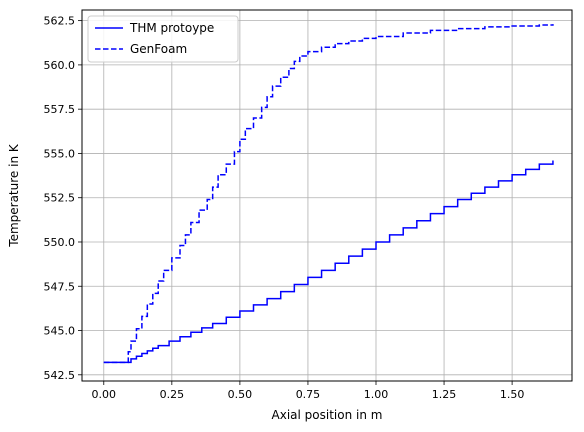 Image resolution: width=584 pixels, height=432 pixels. Describe the element at coordinates (60, 21) in the screenshot. I see `y-tick-label: 562.5` at that location.